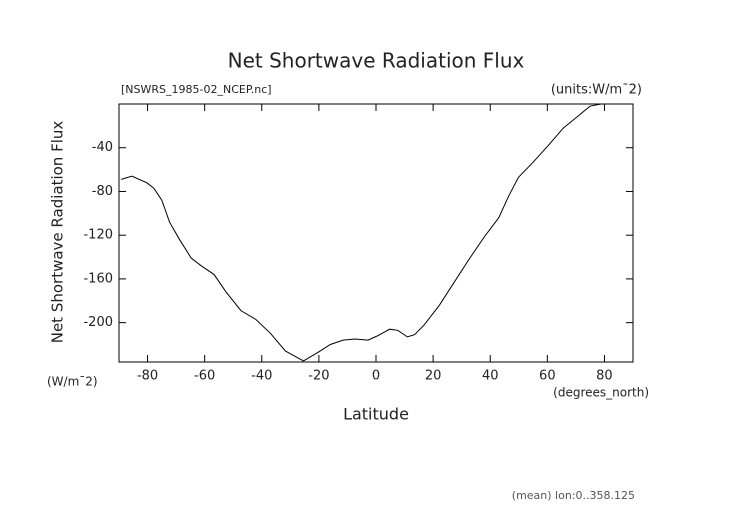 The height and width of the screenshot is (532, 752). What do you see at coordinates (204, 376) in the screenshot?
I see `x-tick-label: -60` at bounding box center [204, 376].